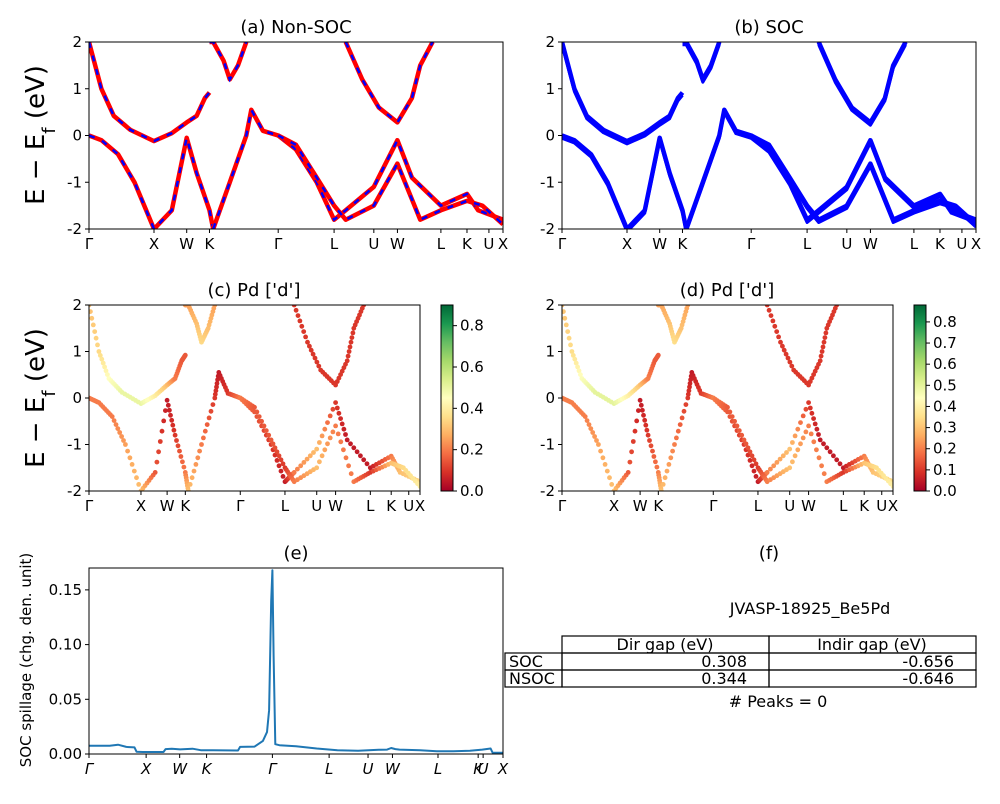 This screenshot has width=1000, height=804. I want to click on panel-e-frame, so click(296, 661).